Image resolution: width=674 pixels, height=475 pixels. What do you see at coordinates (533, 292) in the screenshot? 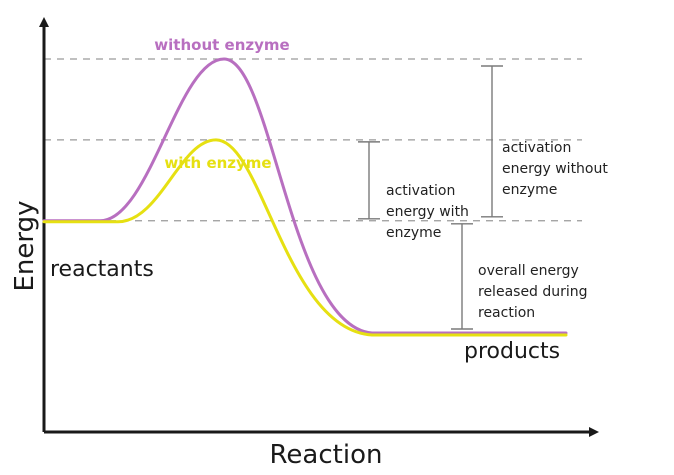
I see `annotation-overall-released-line-2: released during` at bounding box center [533, 292].